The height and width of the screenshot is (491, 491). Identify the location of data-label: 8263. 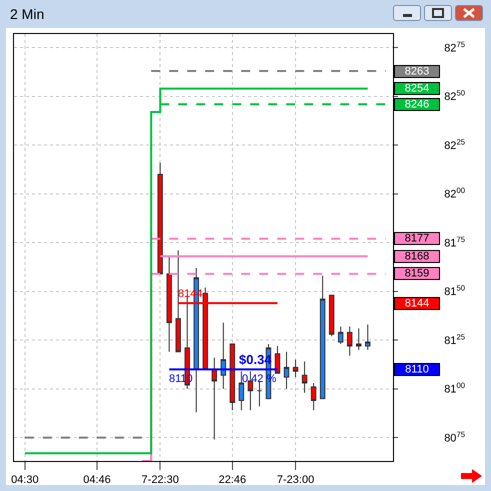
(417, 72).